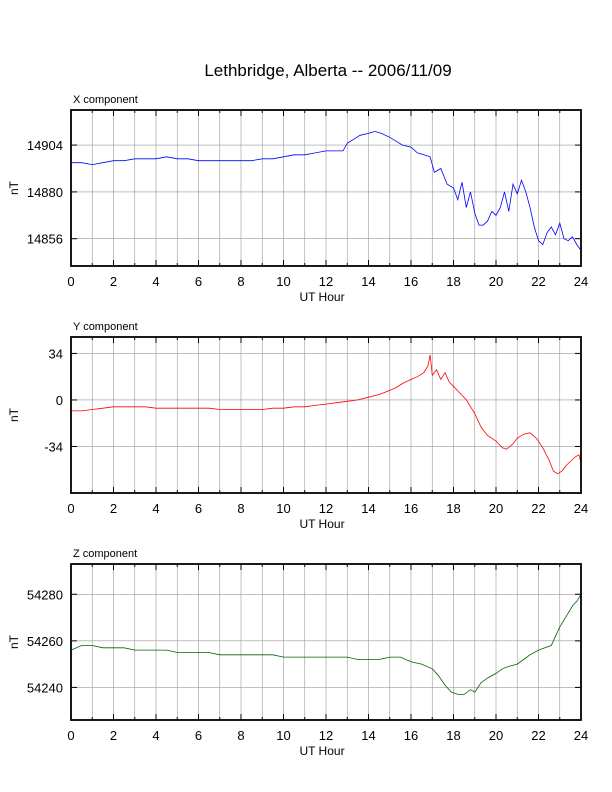 Image resolution: width=612 pixels, height=792 pixels. Describe the element at coordinates (326, 190) in the screenshot. I see `x-series-line` at that location.